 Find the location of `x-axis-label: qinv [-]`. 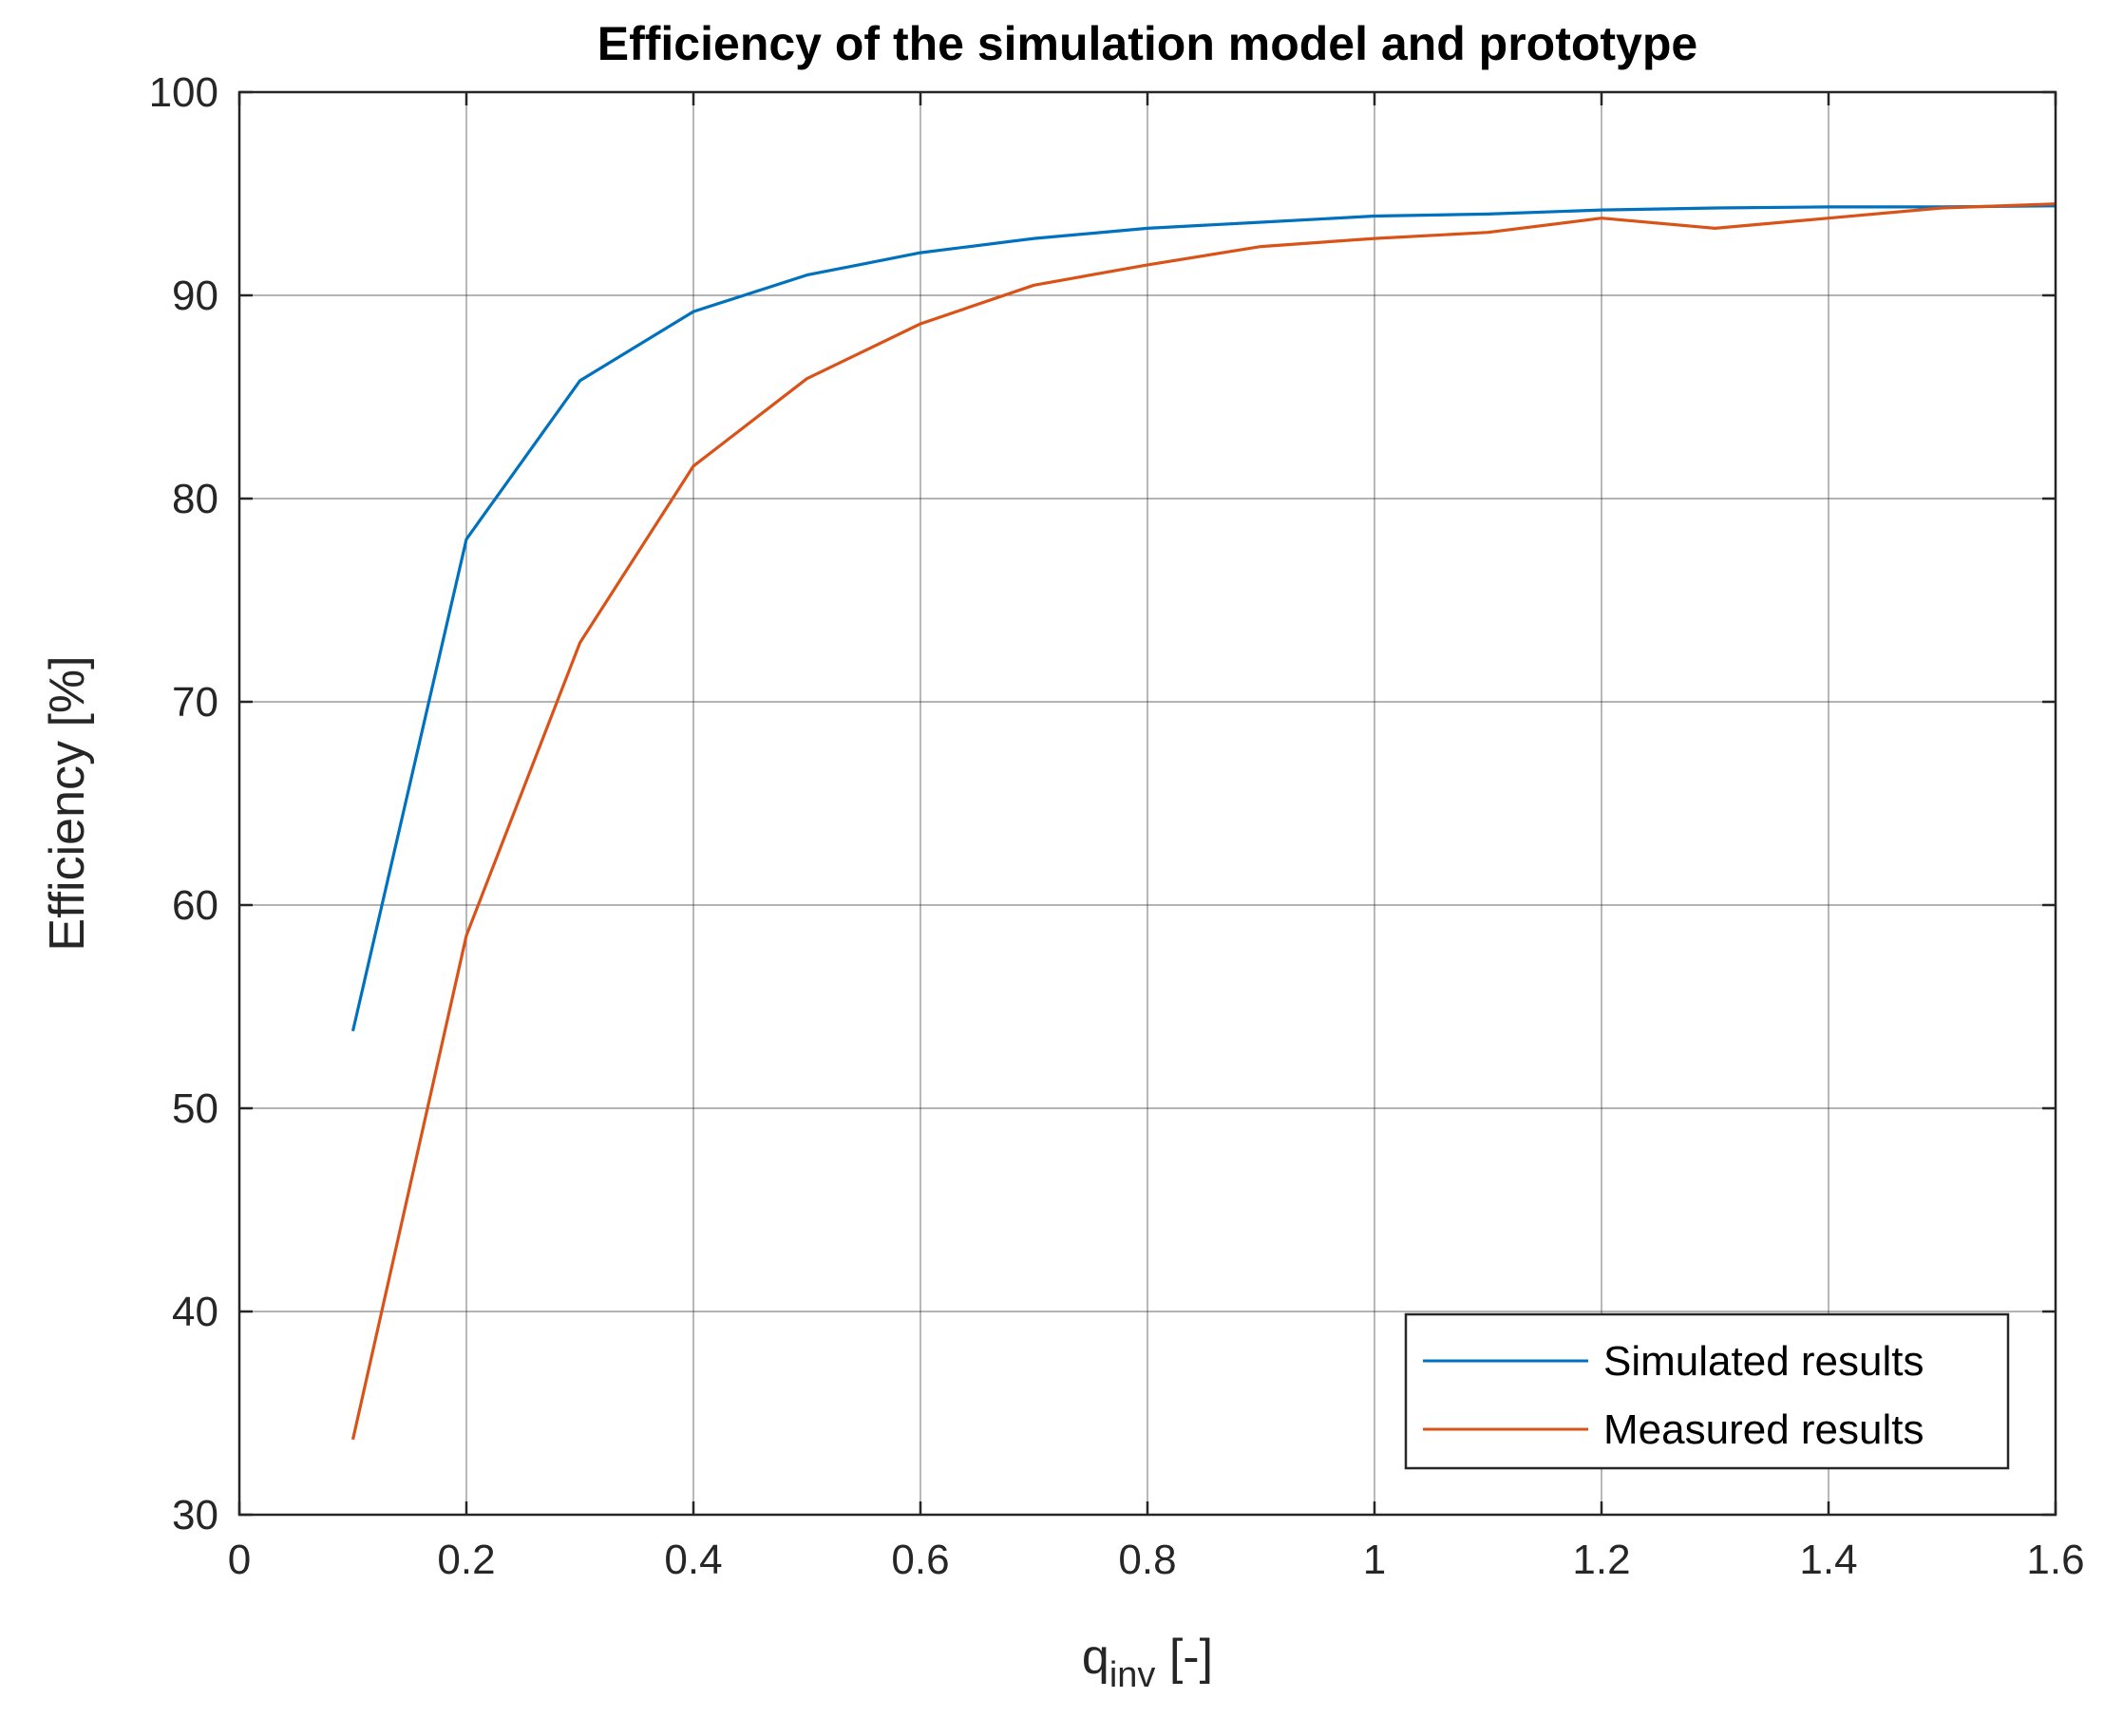

x-axis-label: qinv [-] is located at coordinates (1147, 1662).